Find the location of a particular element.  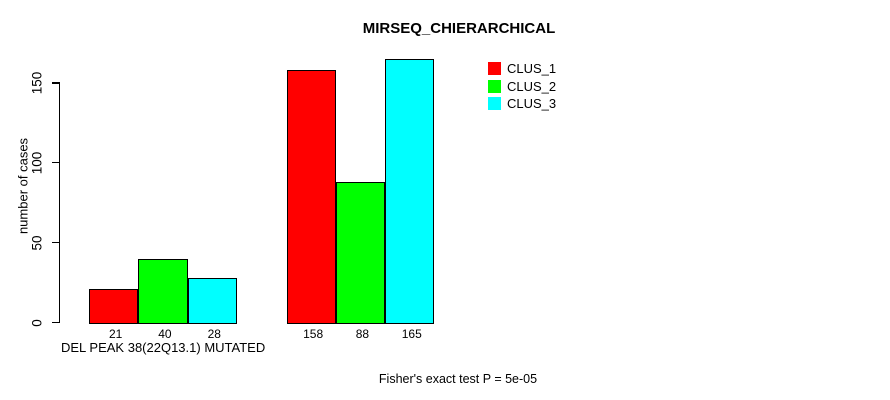

y-axis-tick-label: 0 is located at coordinates (37, 322).